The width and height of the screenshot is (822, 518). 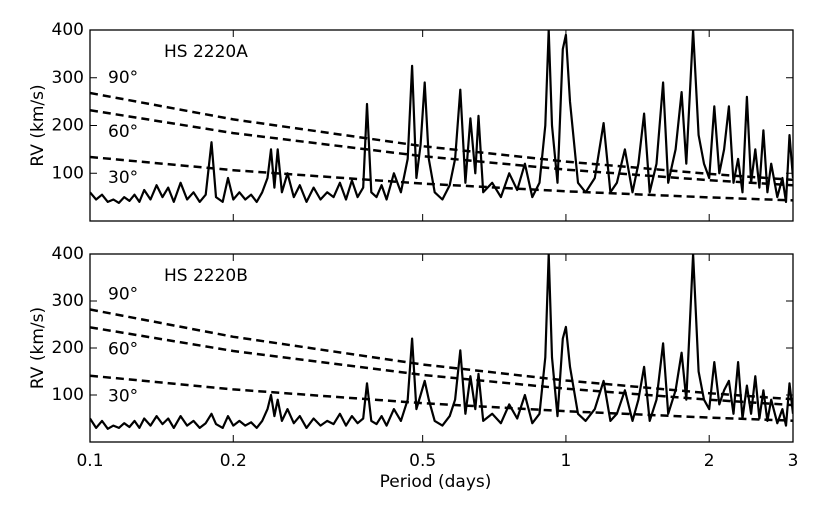 What do you see at coordinates (422, 461) in the screenshot?
I see `x-tick-label: 0.5` at bounding box center [422, 461].